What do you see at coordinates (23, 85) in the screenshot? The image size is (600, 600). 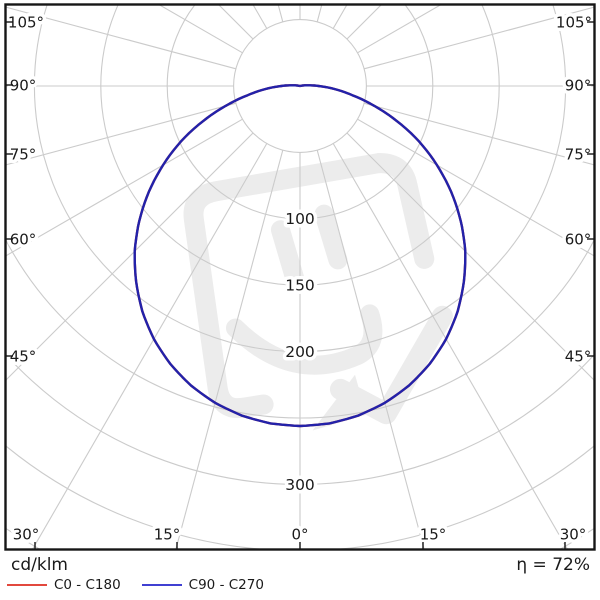 I see `angle-label-1: 90°` at bounding box center [23, 85].